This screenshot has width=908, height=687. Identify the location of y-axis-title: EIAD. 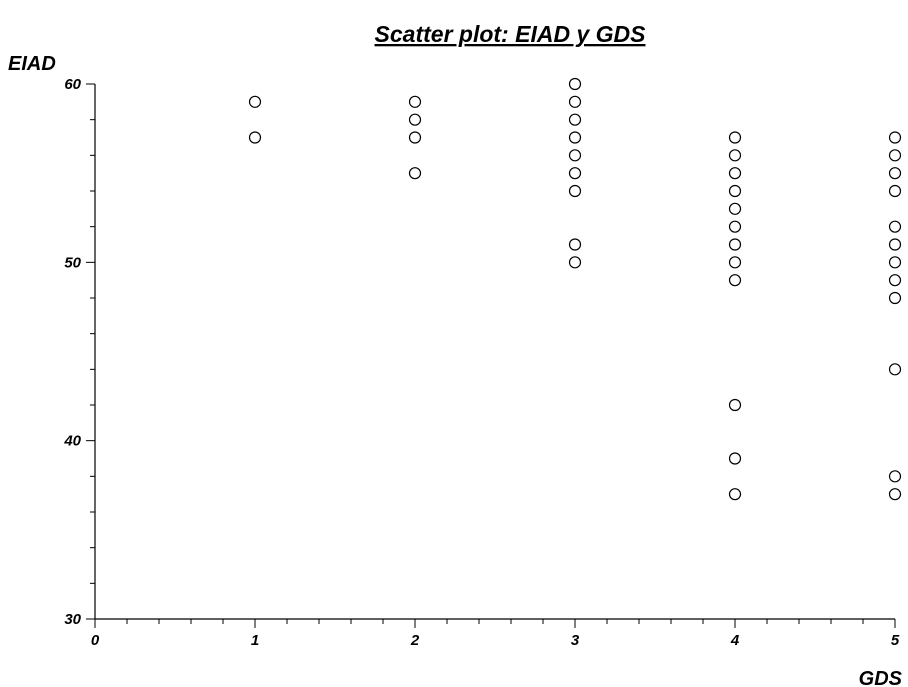
(32, 64).